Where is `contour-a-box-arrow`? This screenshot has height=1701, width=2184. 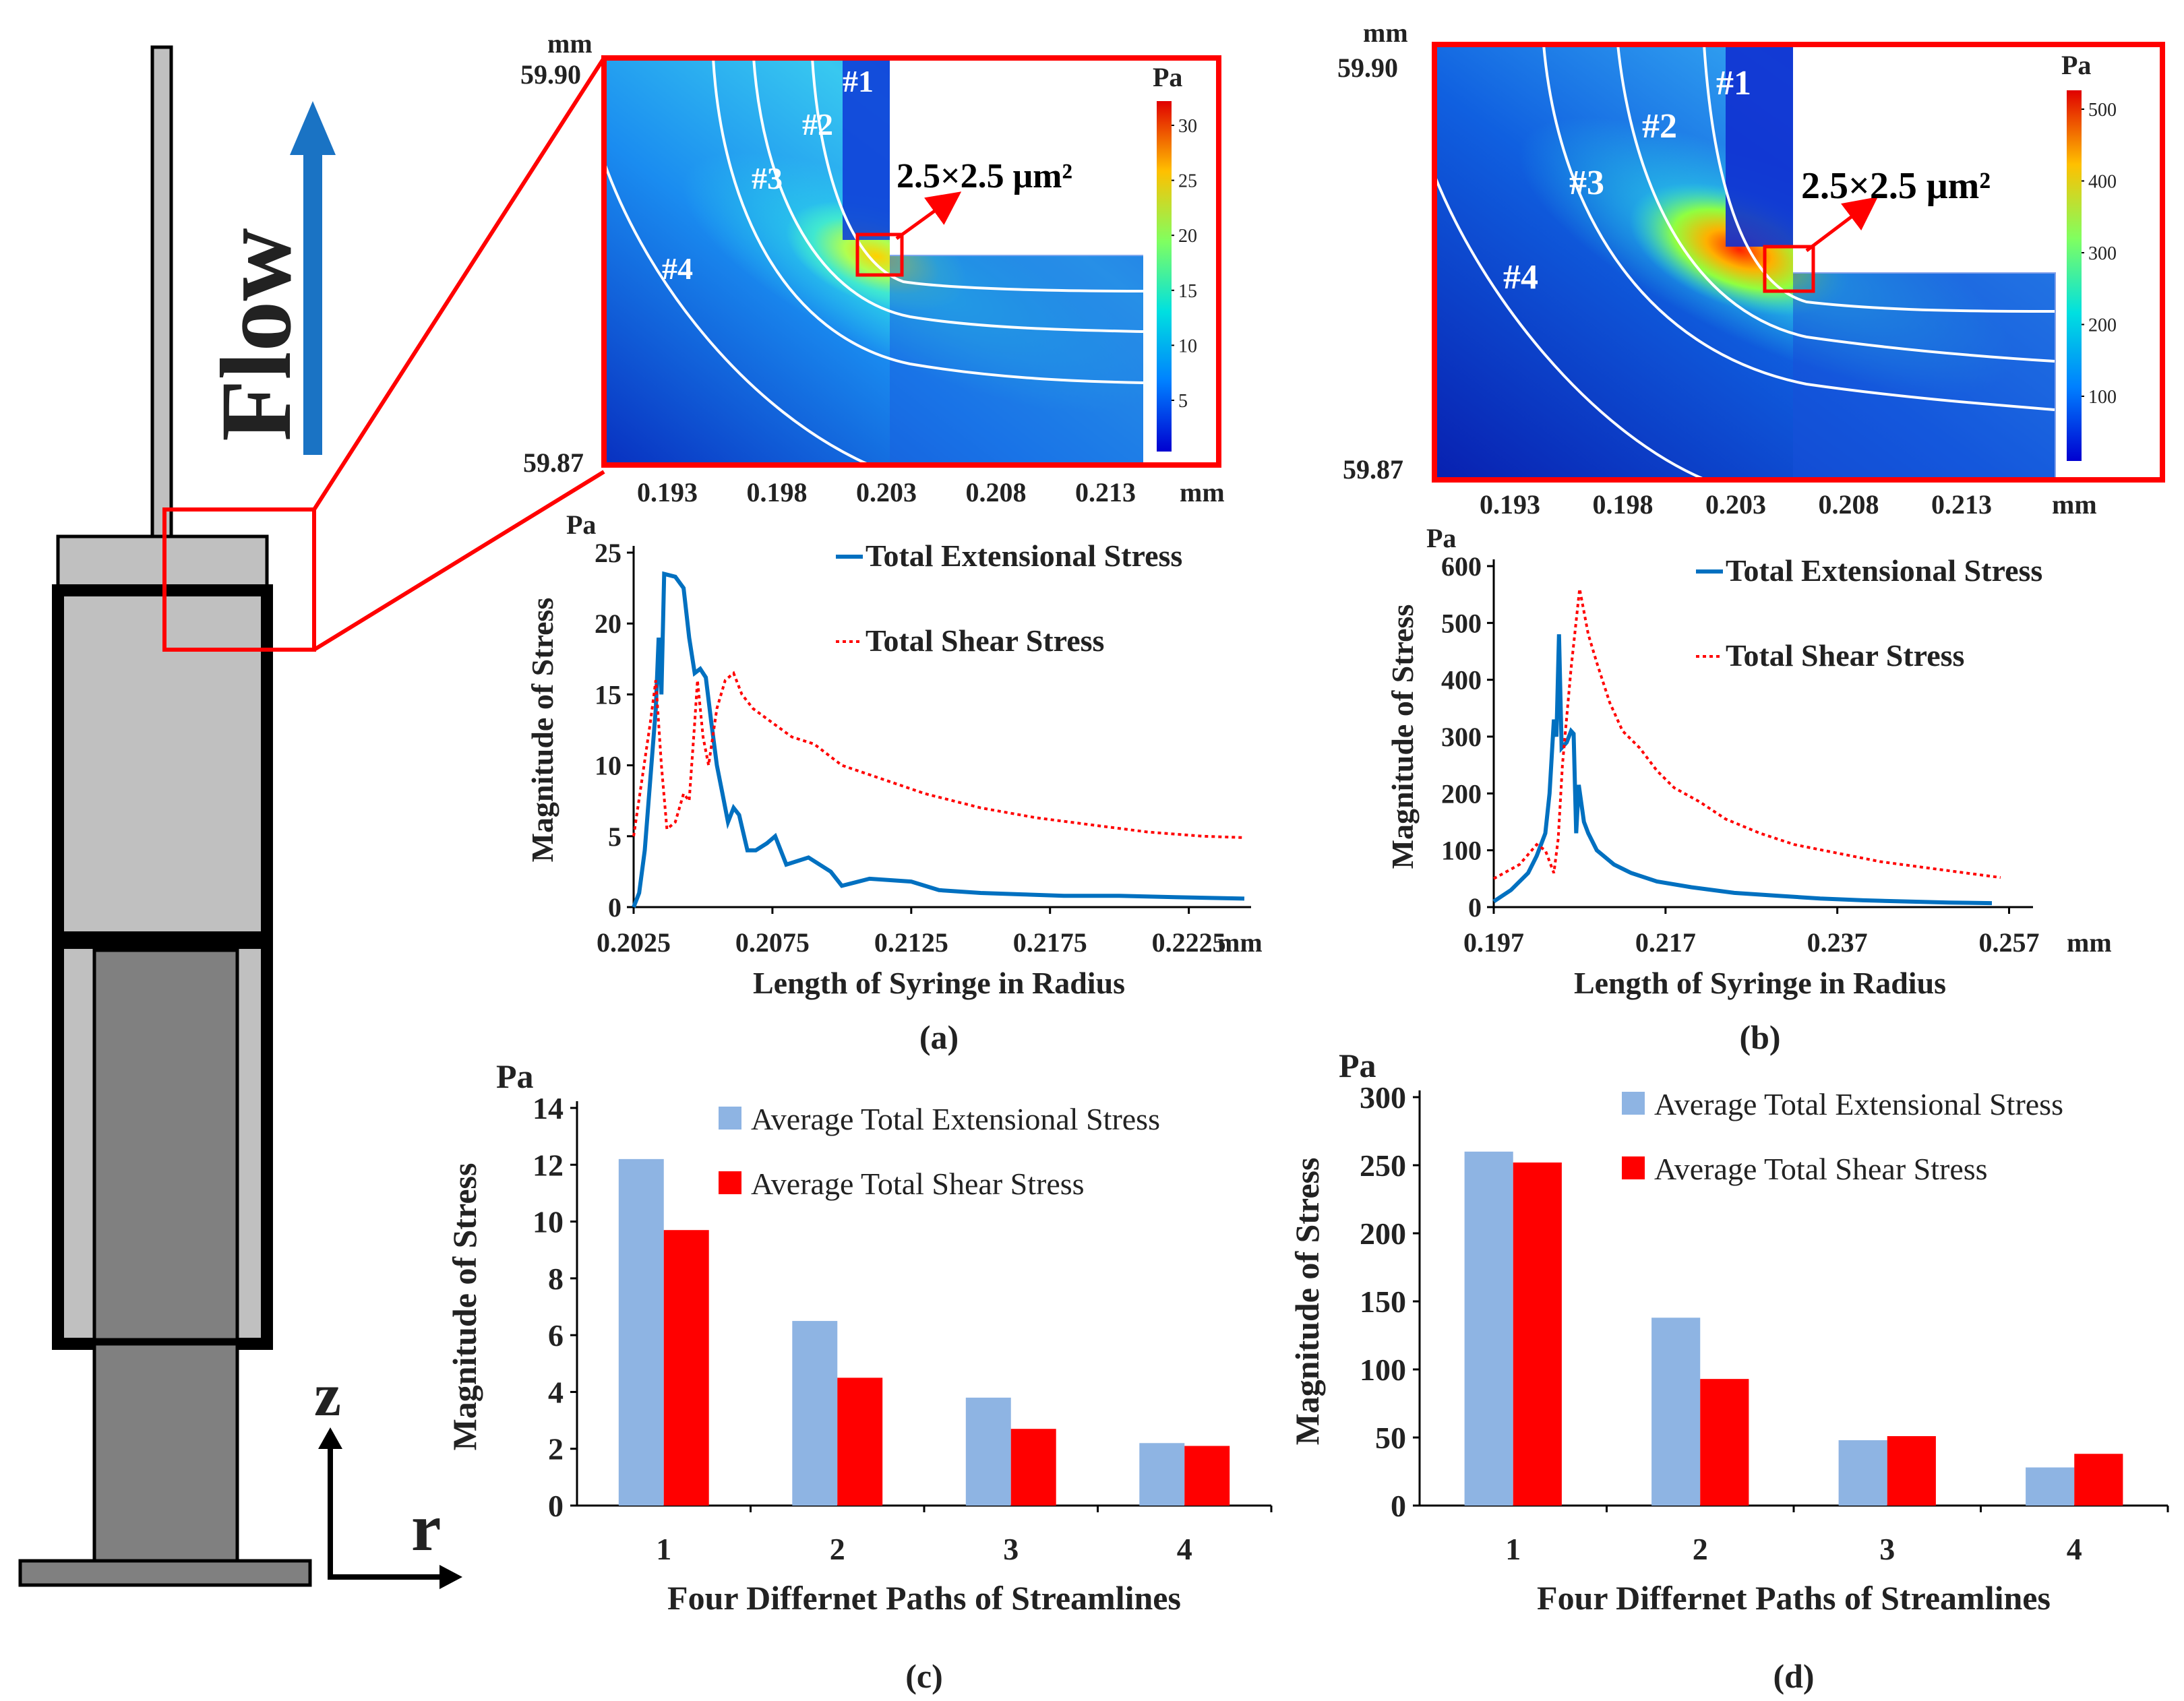
contour-a-box-arrow is located at coordinates (928, 216).